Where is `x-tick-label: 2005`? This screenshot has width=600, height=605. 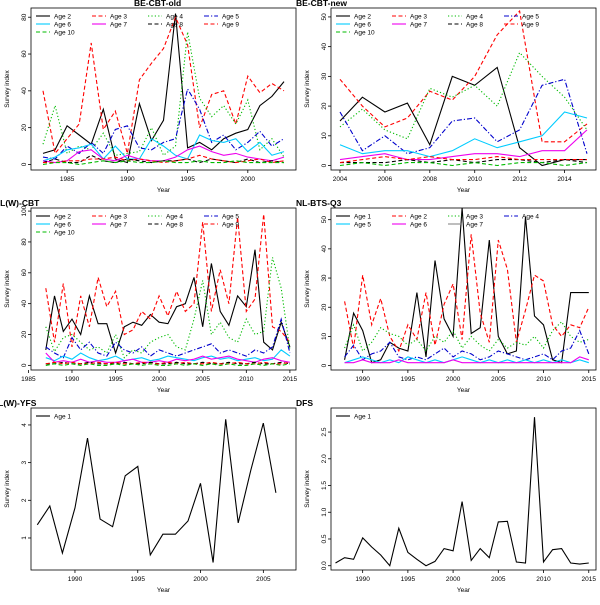
x-tick-label: 2005 is located at coordinates (202, 379).